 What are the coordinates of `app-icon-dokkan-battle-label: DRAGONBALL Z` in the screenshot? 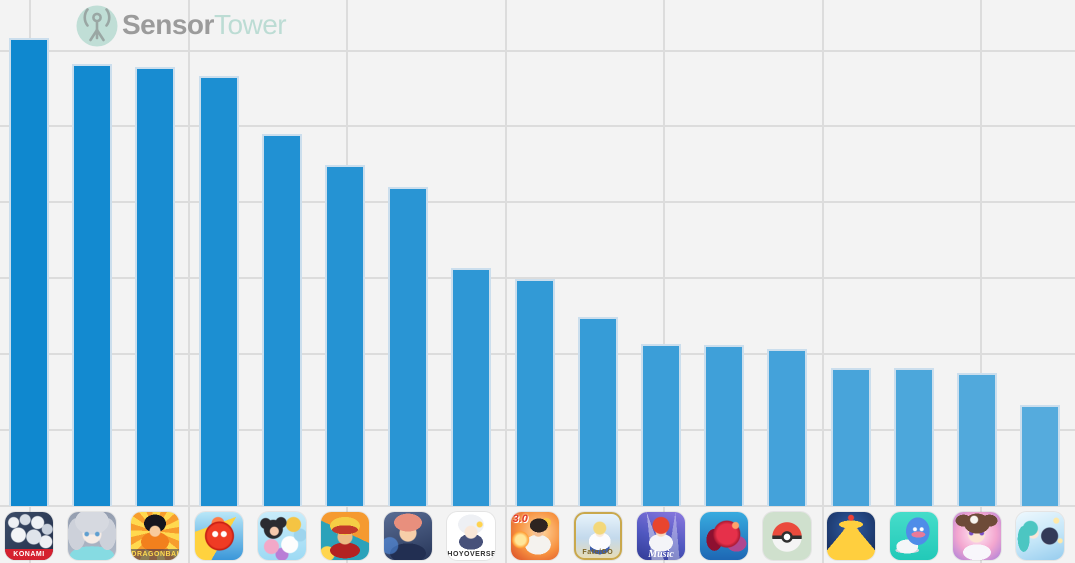 It's located at (155, 554).